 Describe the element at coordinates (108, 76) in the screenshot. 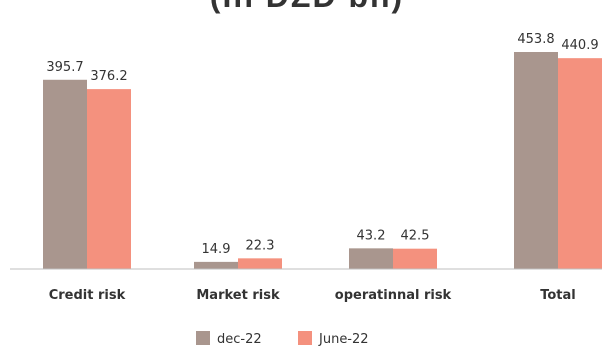

I see `value-label-June-22-0: 376.2` at that location.